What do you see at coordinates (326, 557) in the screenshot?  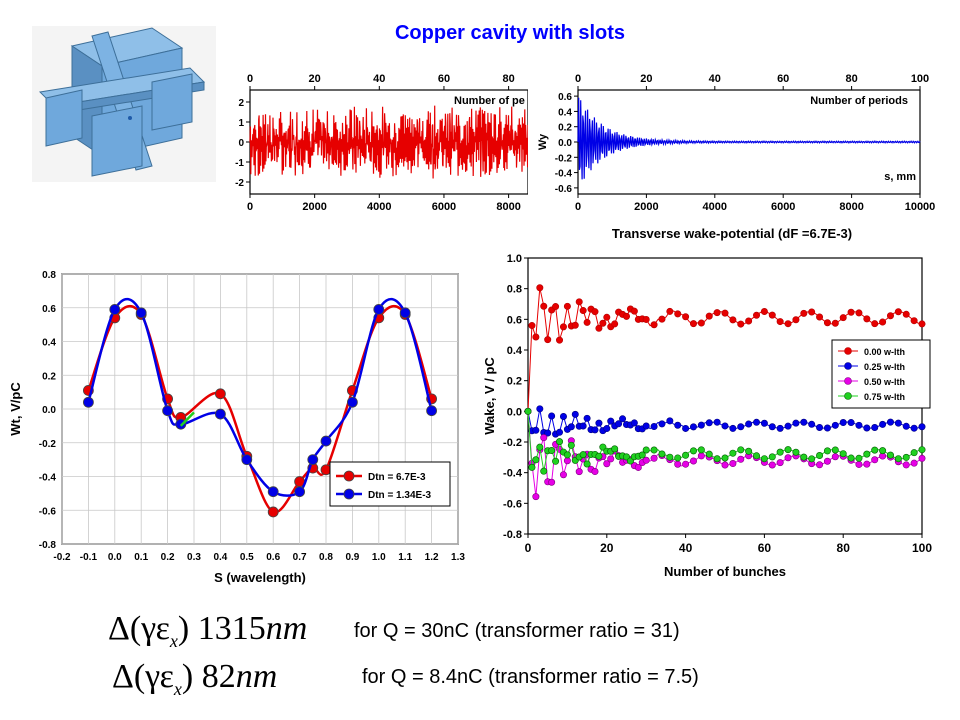 I see `wt-xtick-label: 0.8` at bounding box center [326, 557].